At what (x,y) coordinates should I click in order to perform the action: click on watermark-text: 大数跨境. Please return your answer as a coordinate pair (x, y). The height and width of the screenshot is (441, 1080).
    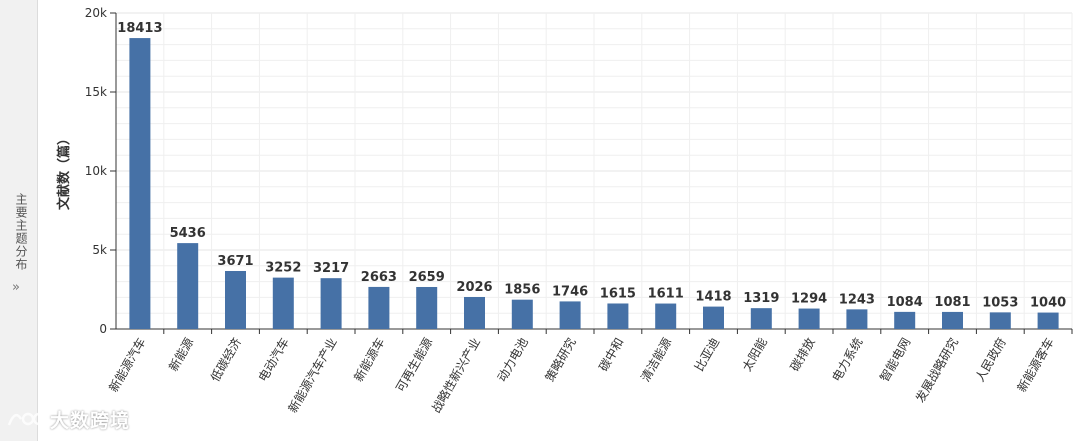
    Looking at the image, I should click on (90, 420).